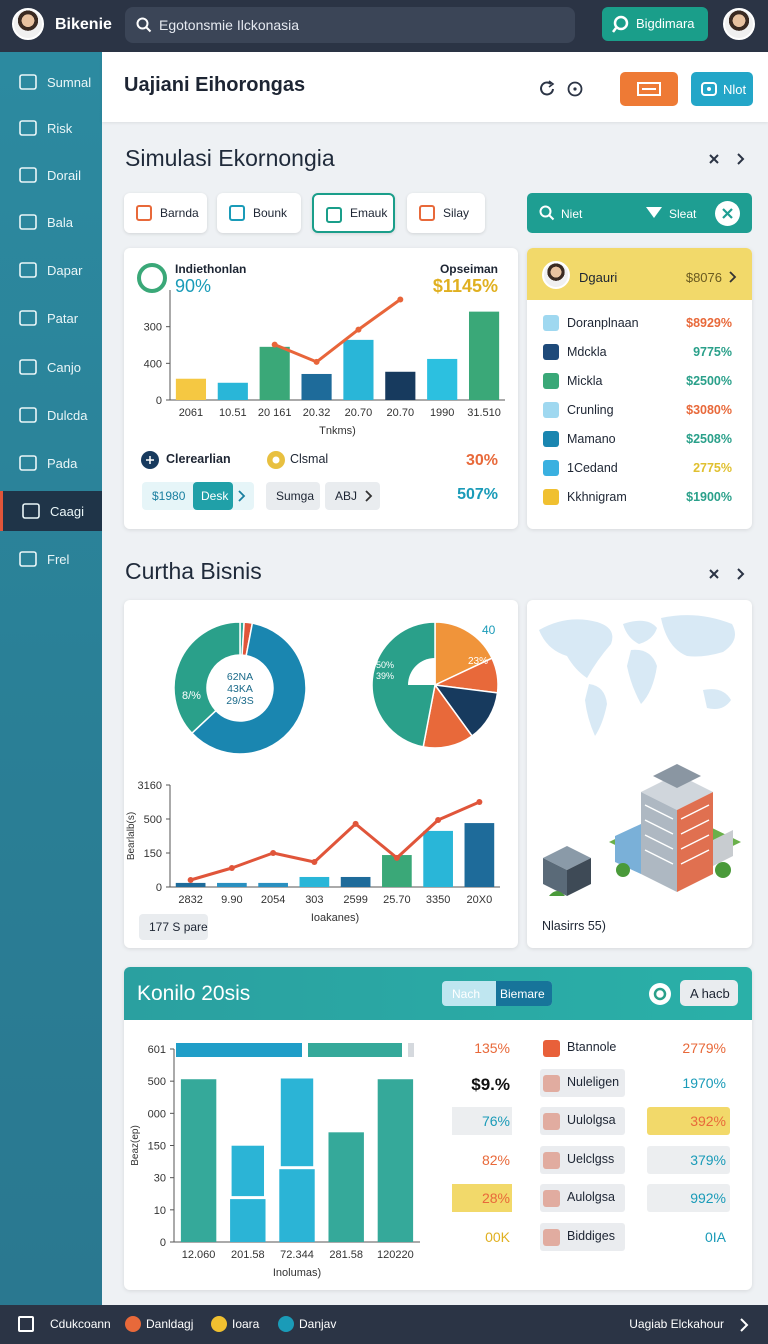  Describe the element at coordinates (194, 993) in the screenshot. I see `control-title: Konilo 20sis` at that location.